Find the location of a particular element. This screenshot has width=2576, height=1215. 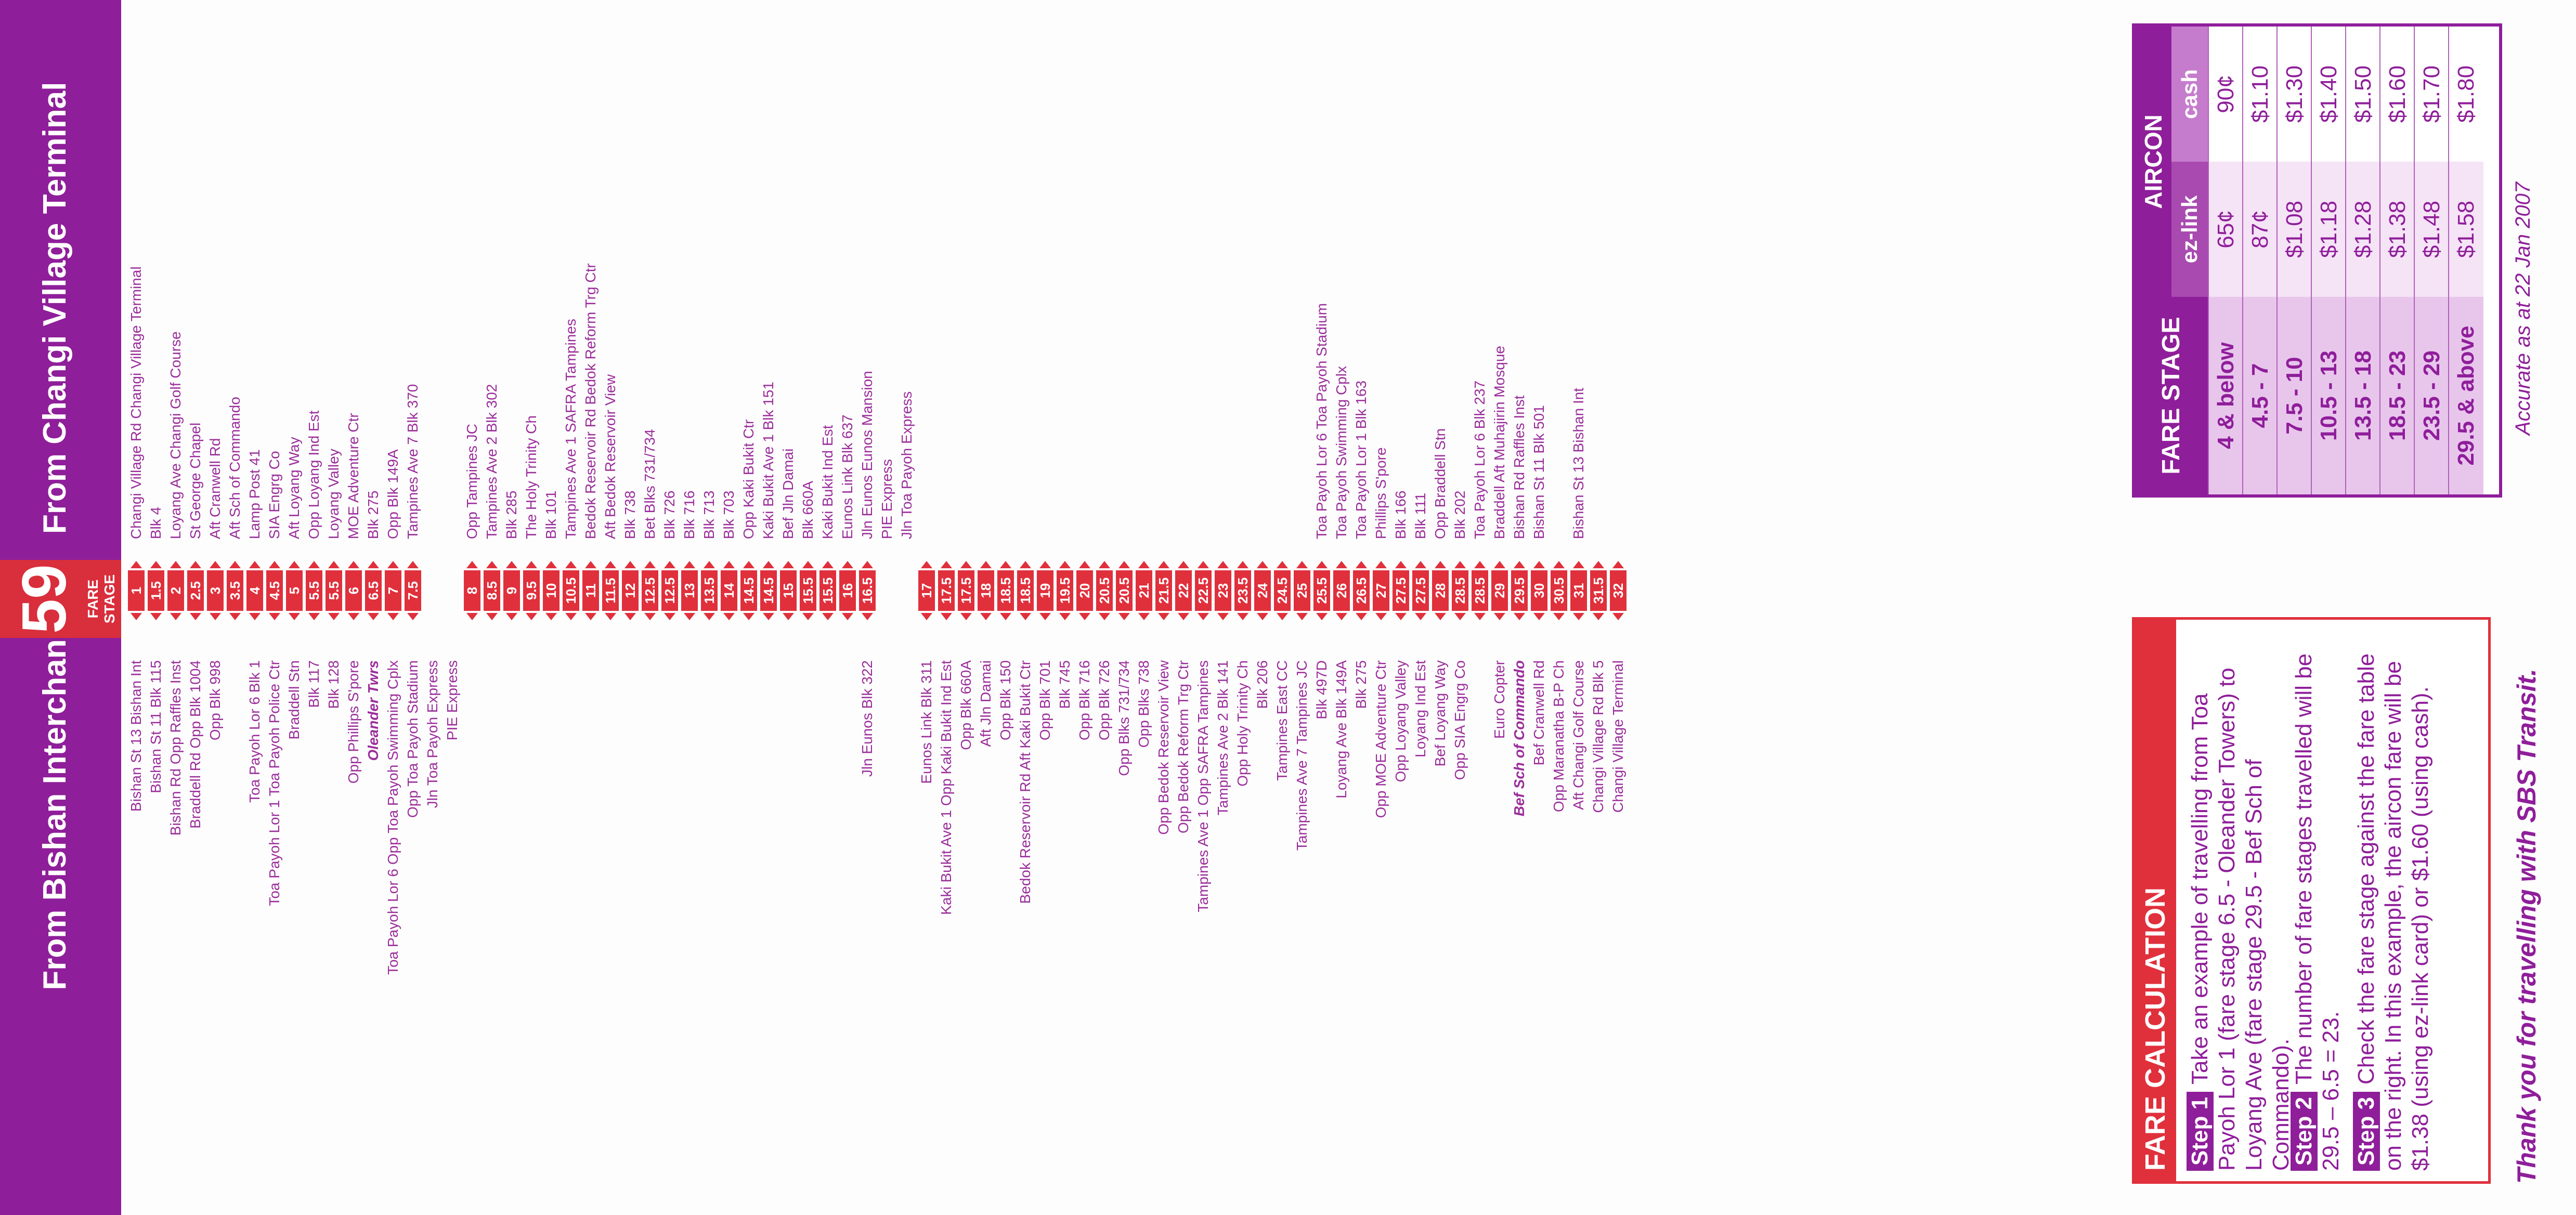

fare-stage-marker: 24 is located at coordinates (1262, 590).